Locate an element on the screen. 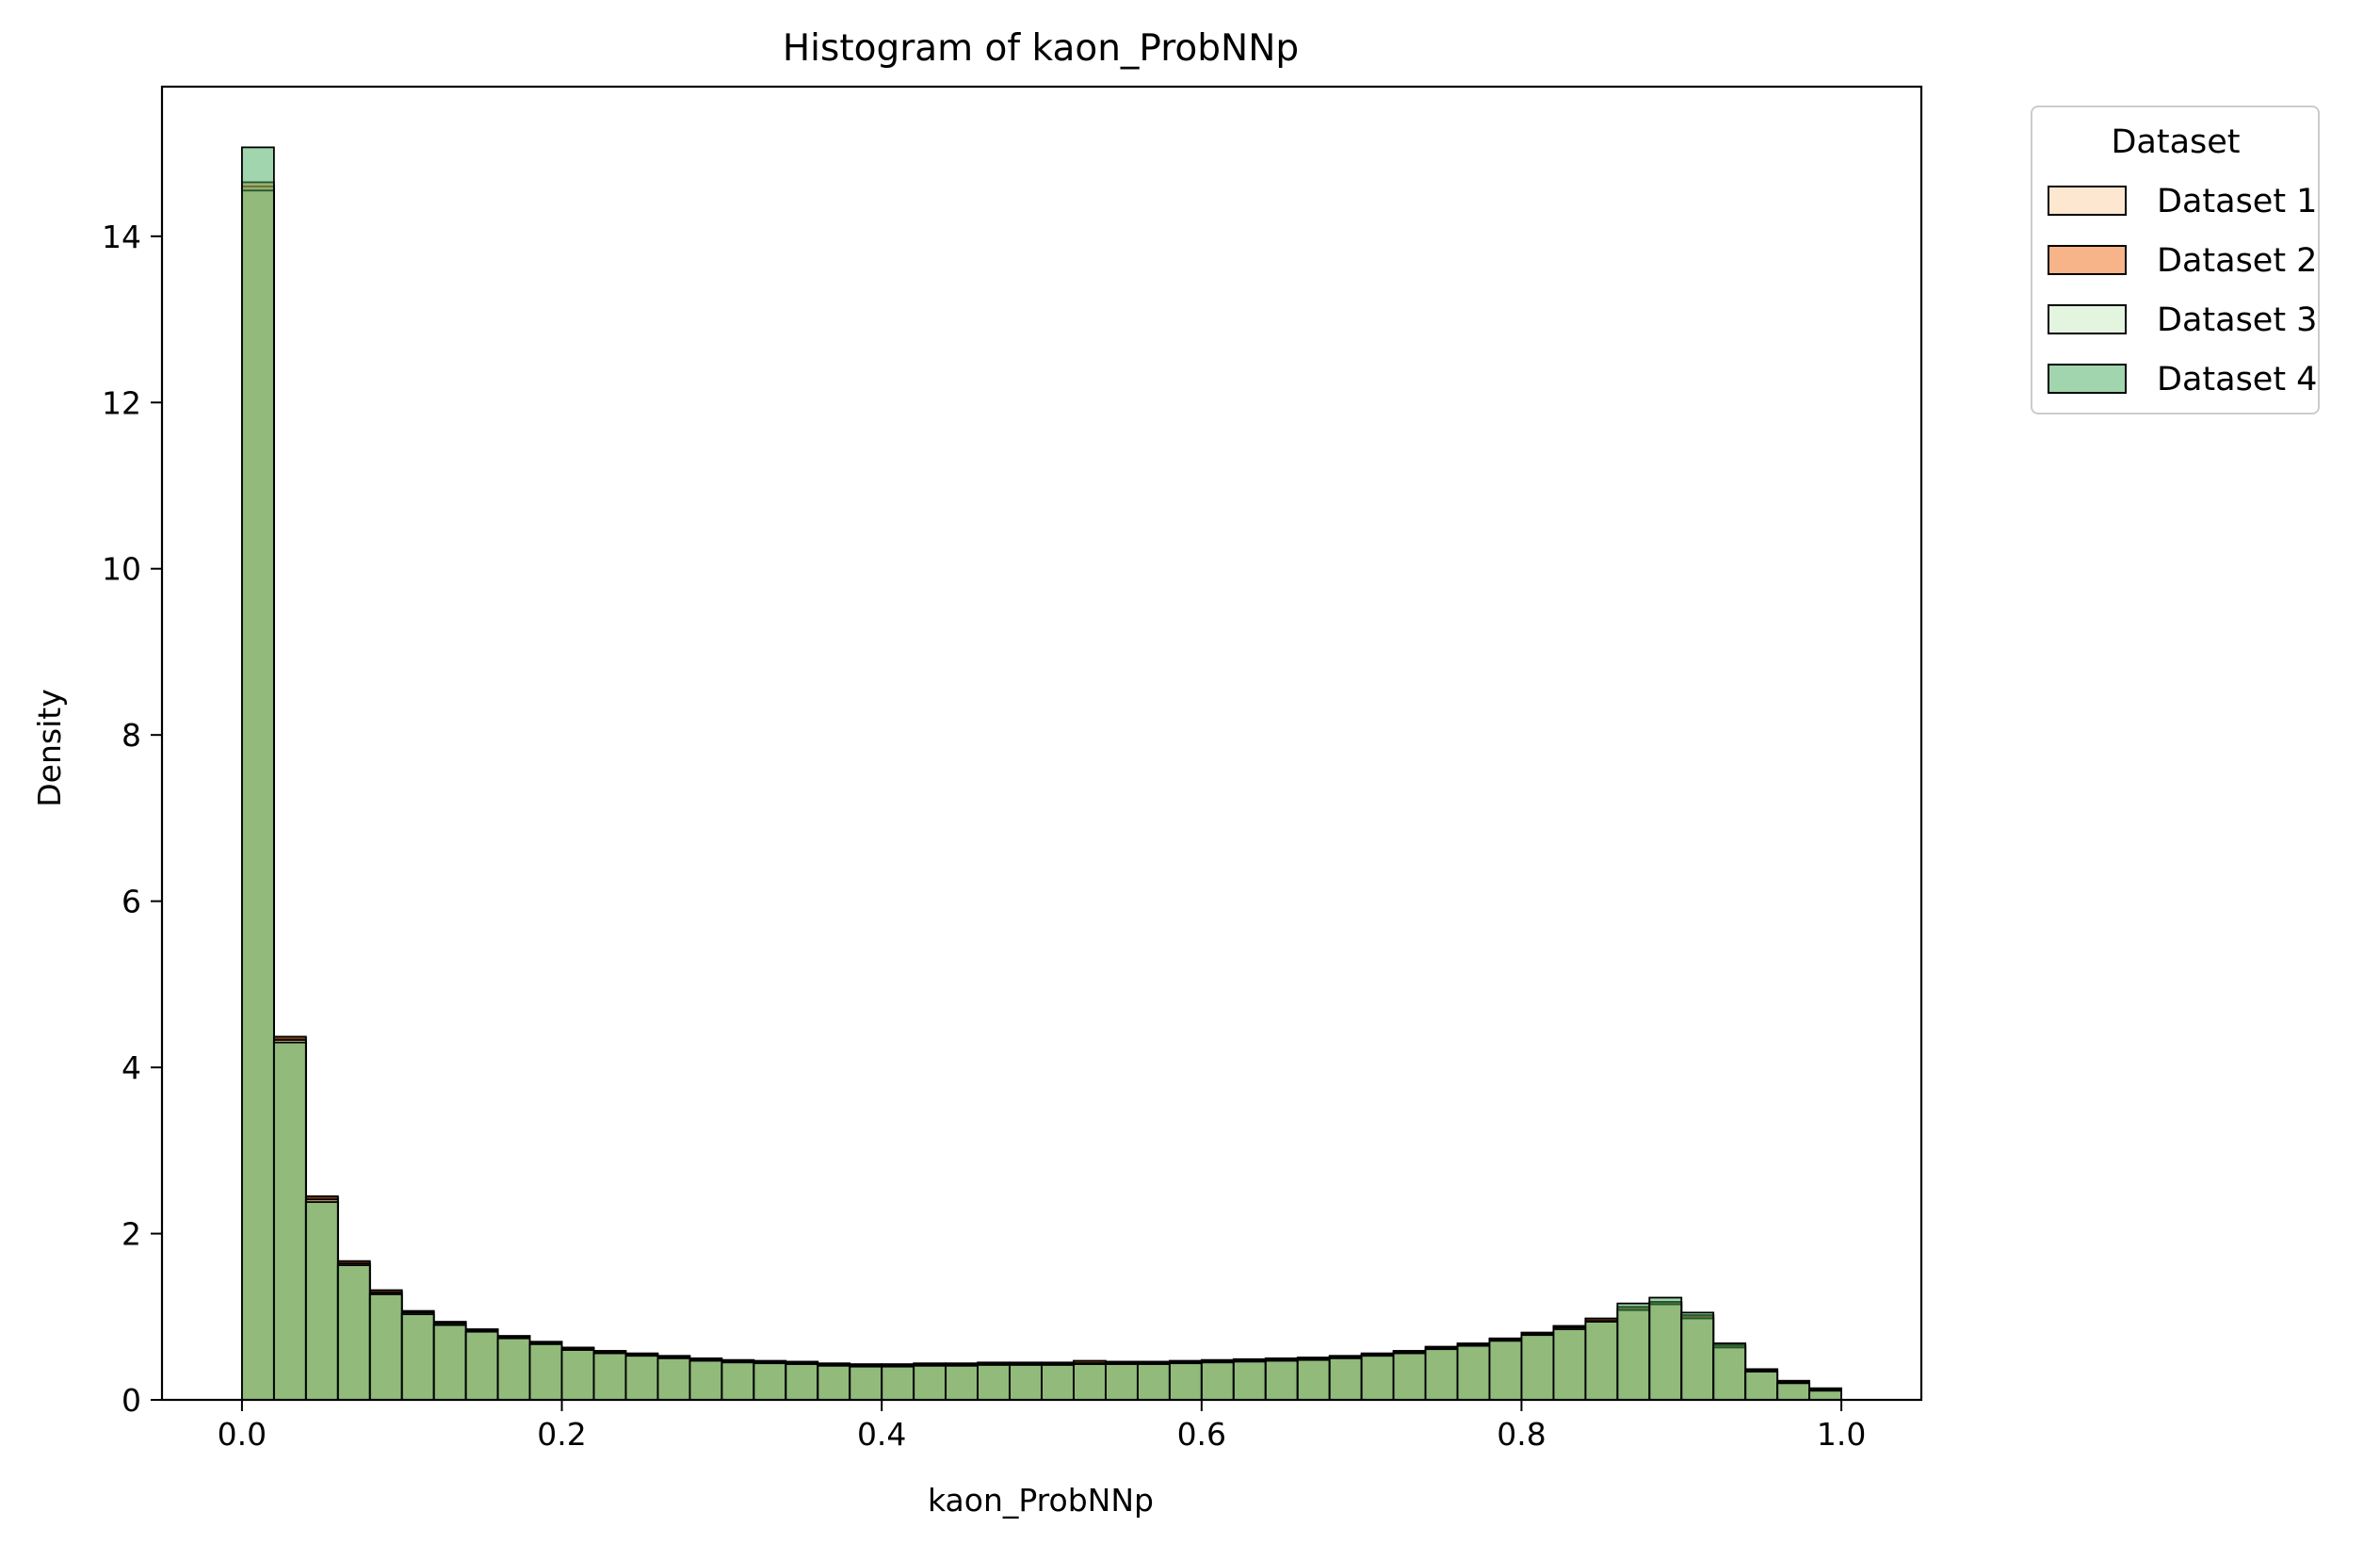  y-axis-label: Density is located at coordinates (49, 748).